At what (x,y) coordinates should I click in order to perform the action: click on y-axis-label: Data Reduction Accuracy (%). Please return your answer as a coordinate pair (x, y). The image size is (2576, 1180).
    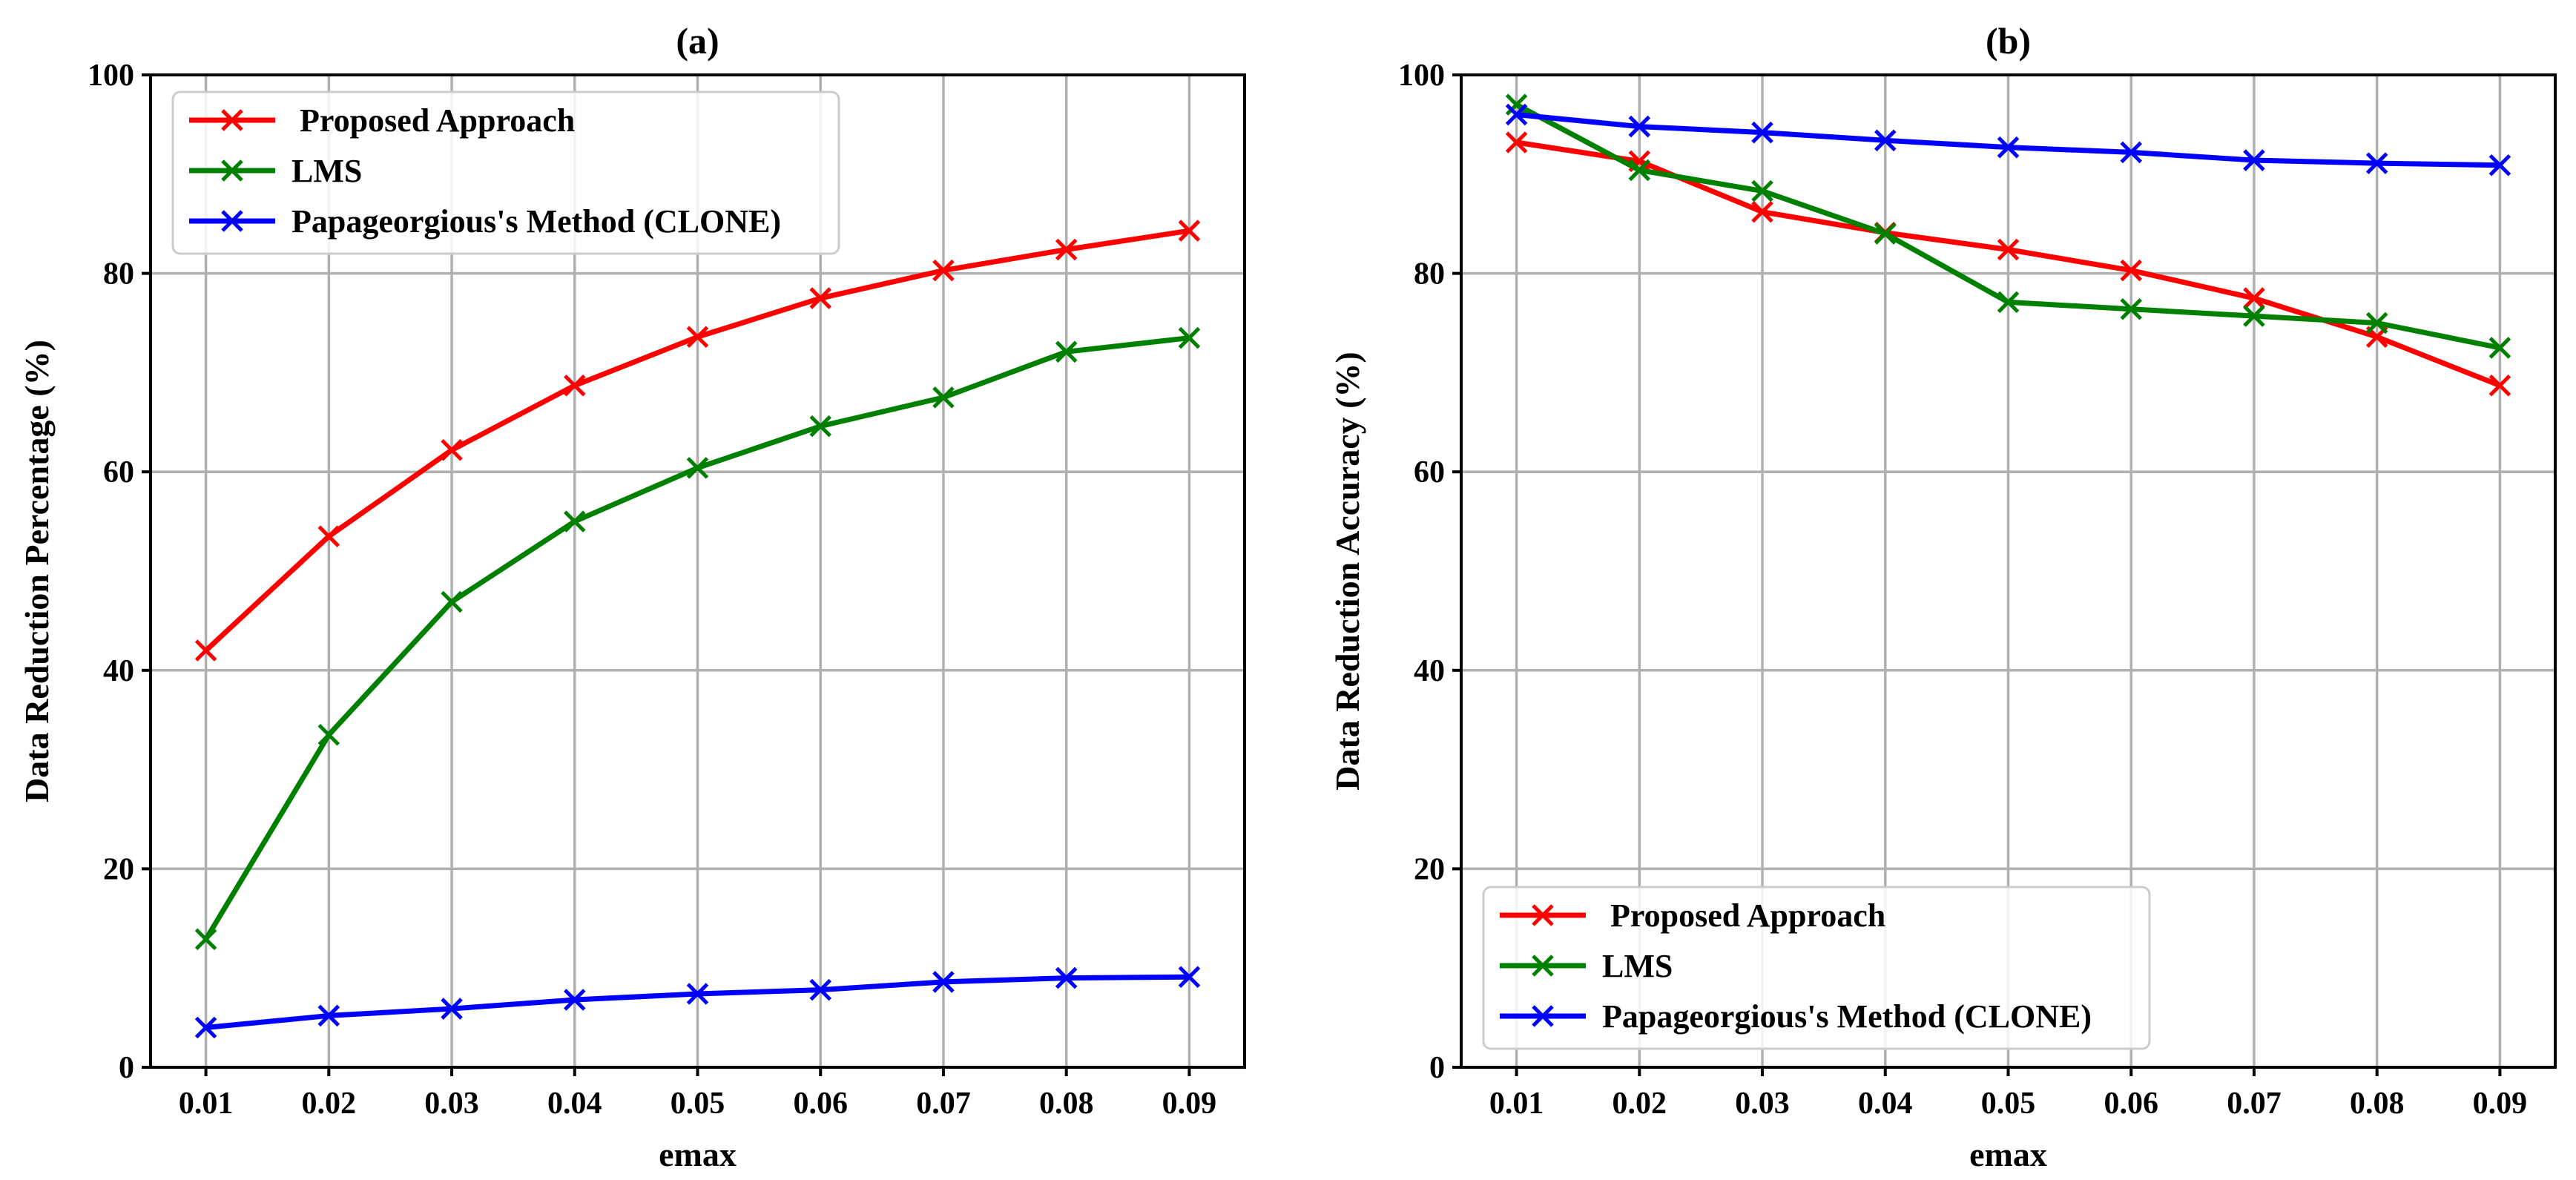
    Looking at the image, I should click on (1347, 571).